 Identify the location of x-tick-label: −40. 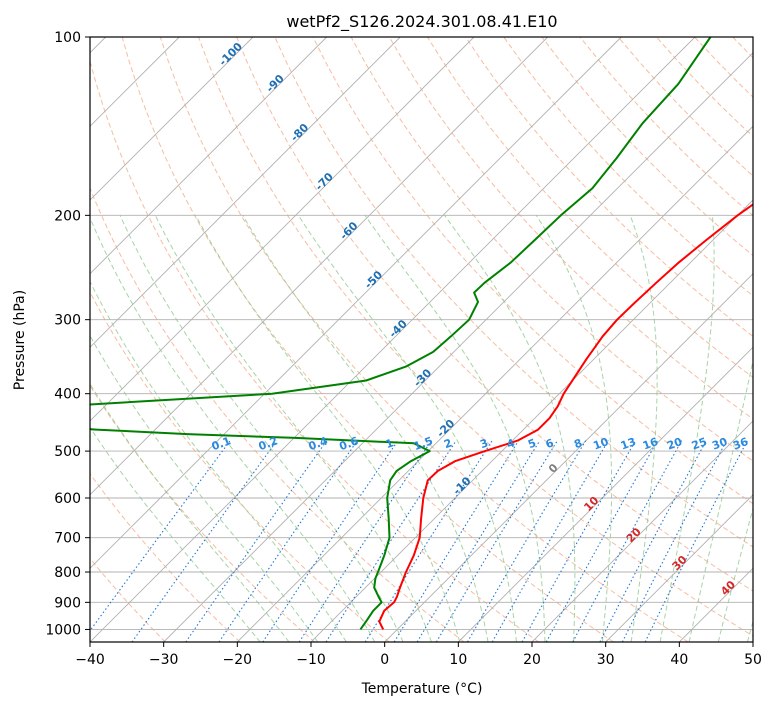
(90, 660).